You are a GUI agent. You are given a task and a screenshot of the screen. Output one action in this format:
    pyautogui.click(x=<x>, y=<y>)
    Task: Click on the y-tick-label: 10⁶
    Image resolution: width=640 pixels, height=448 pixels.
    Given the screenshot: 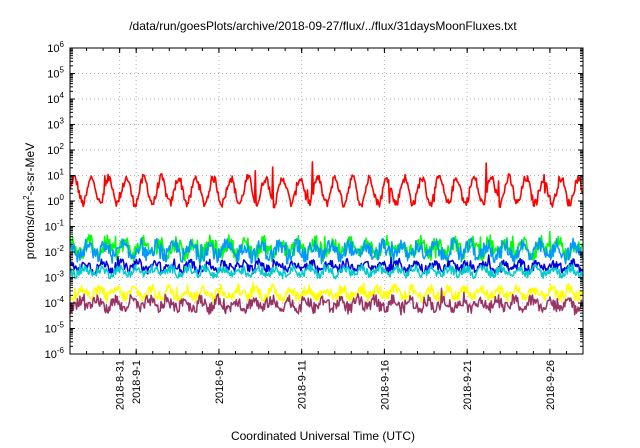 What is the action you would take?
    pyautogui.click(x=55, y=47)
    